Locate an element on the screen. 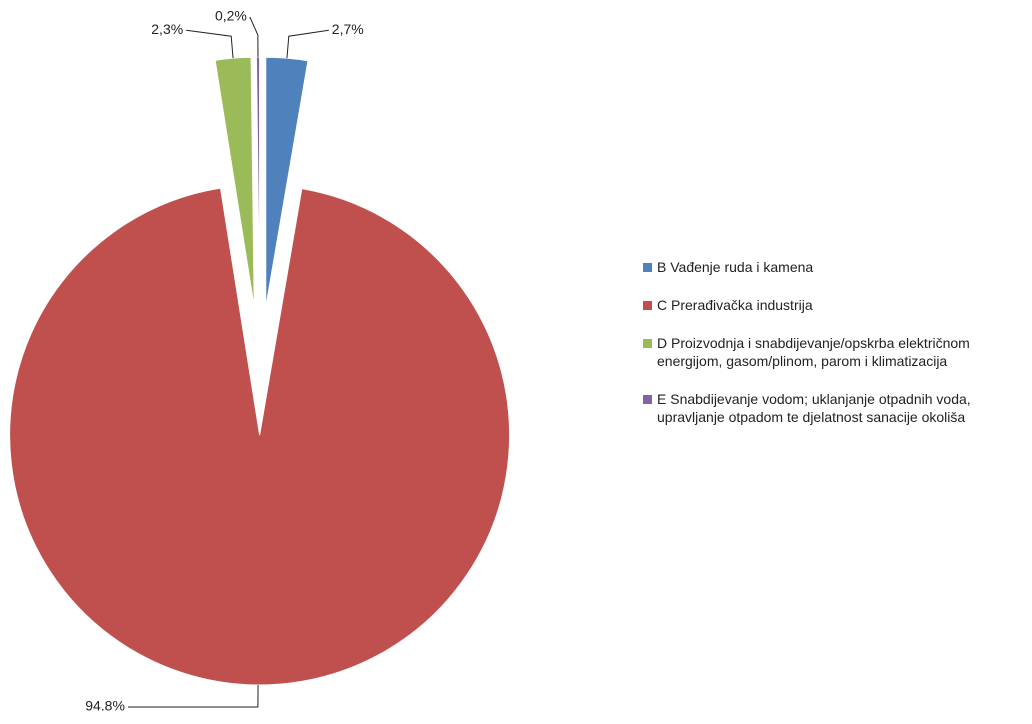 The image size is (1032, 724). legend-item: B Vađenje ruda i kamena is located at coordinates (837, 267).